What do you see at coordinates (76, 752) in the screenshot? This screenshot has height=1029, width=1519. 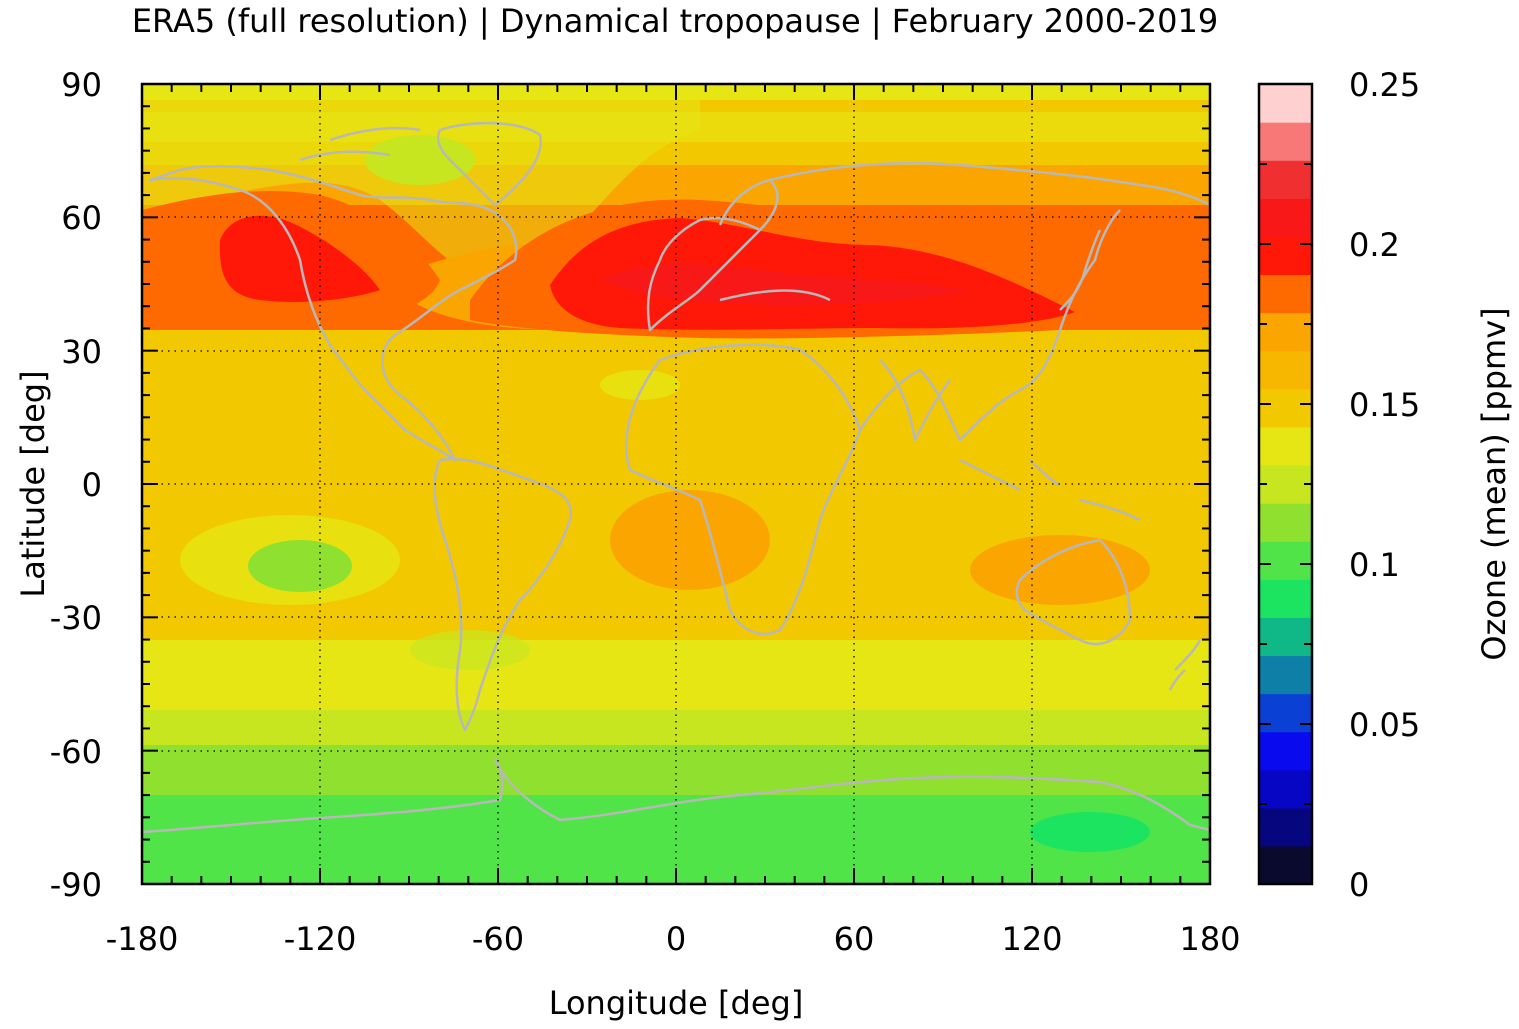 I see `y-tick-label: -60` at bounding box center [76, 752].